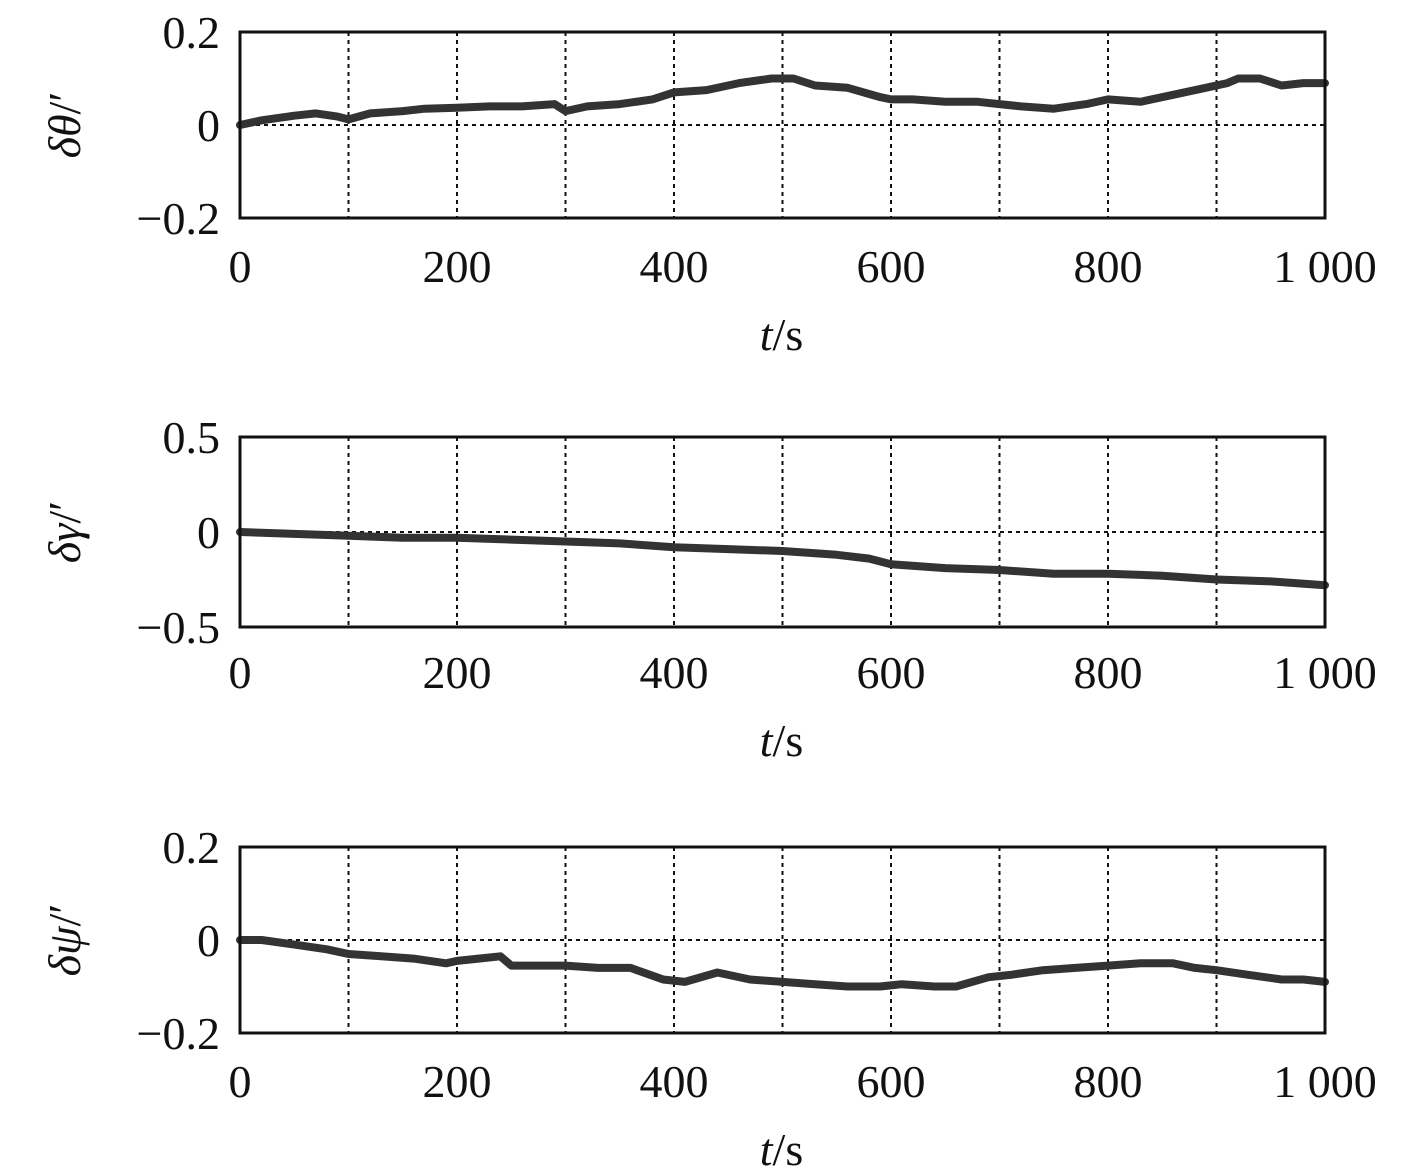 The image size is (1417, 1173). I want to click on y-axis-label: δψ/′, so click(64, 940).